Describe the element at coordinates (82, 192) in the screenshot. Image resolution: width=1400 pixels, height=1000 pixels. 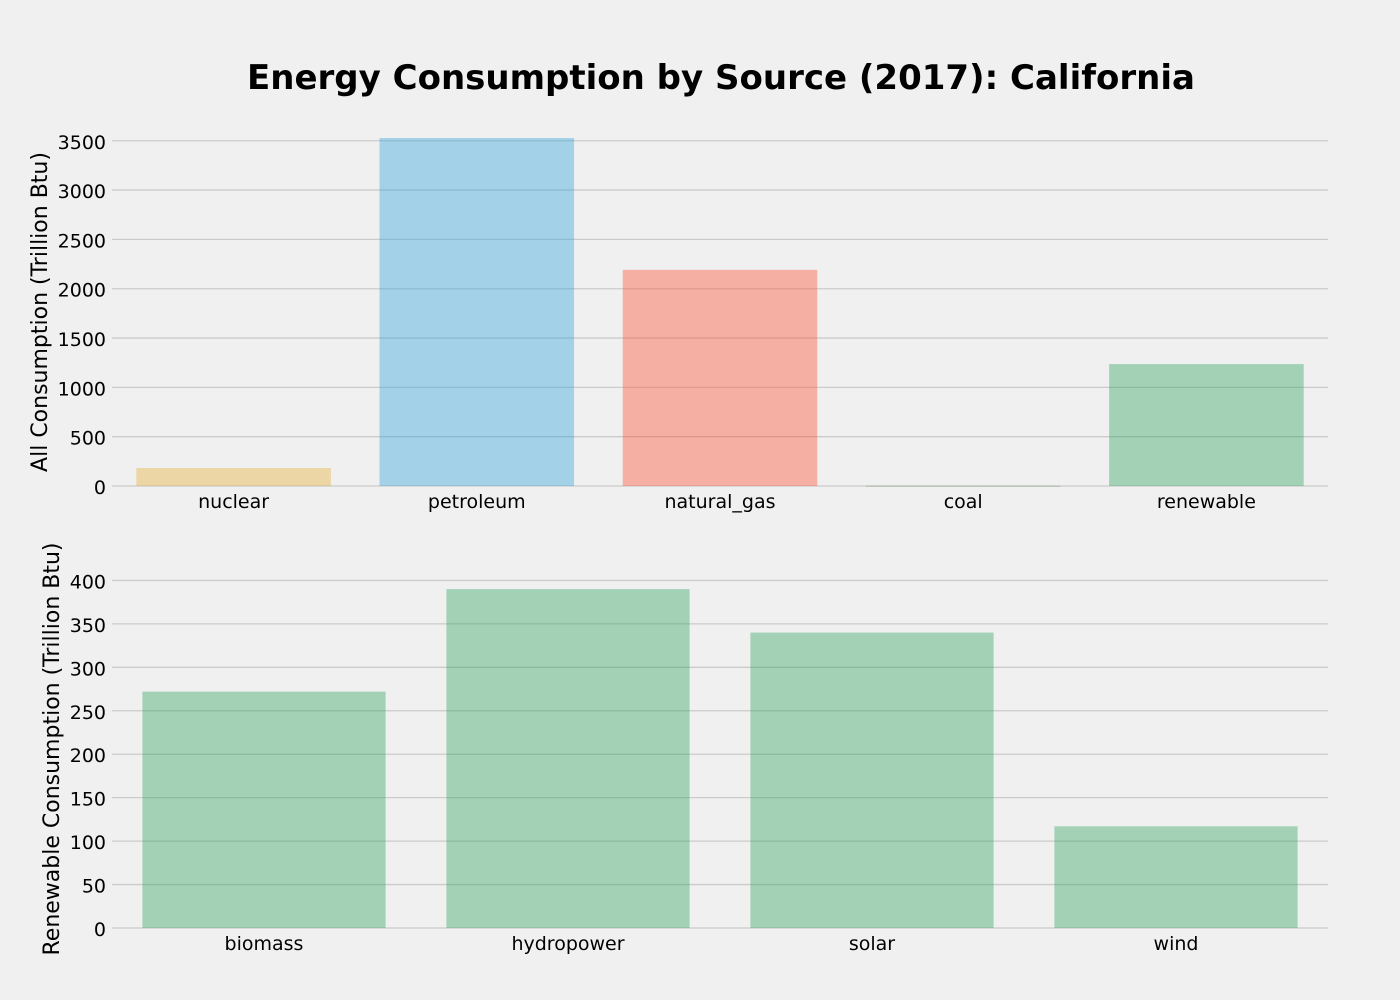
I see `y-tick-label: 3000` at that location.